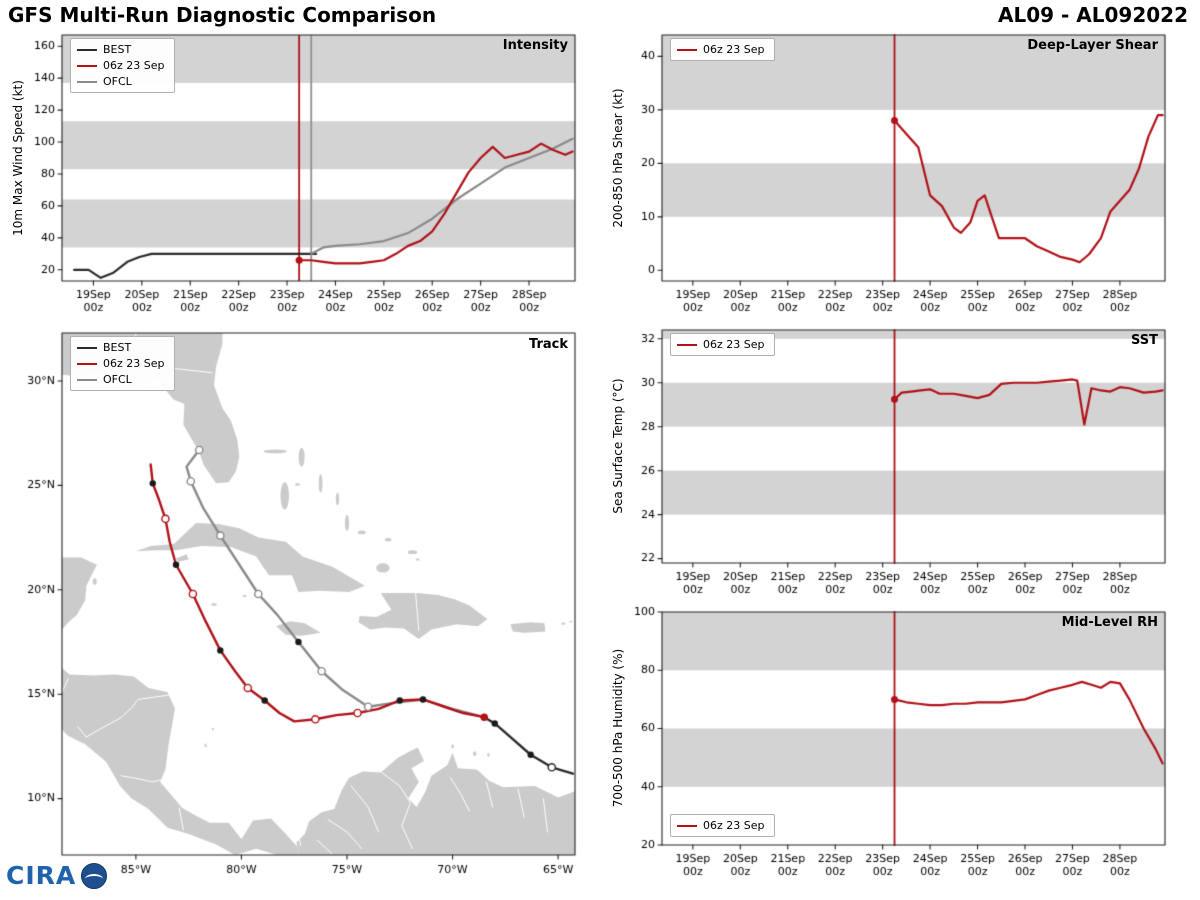  I want to click on sst-legend: 06z 23 Sep, so click(722, 344).